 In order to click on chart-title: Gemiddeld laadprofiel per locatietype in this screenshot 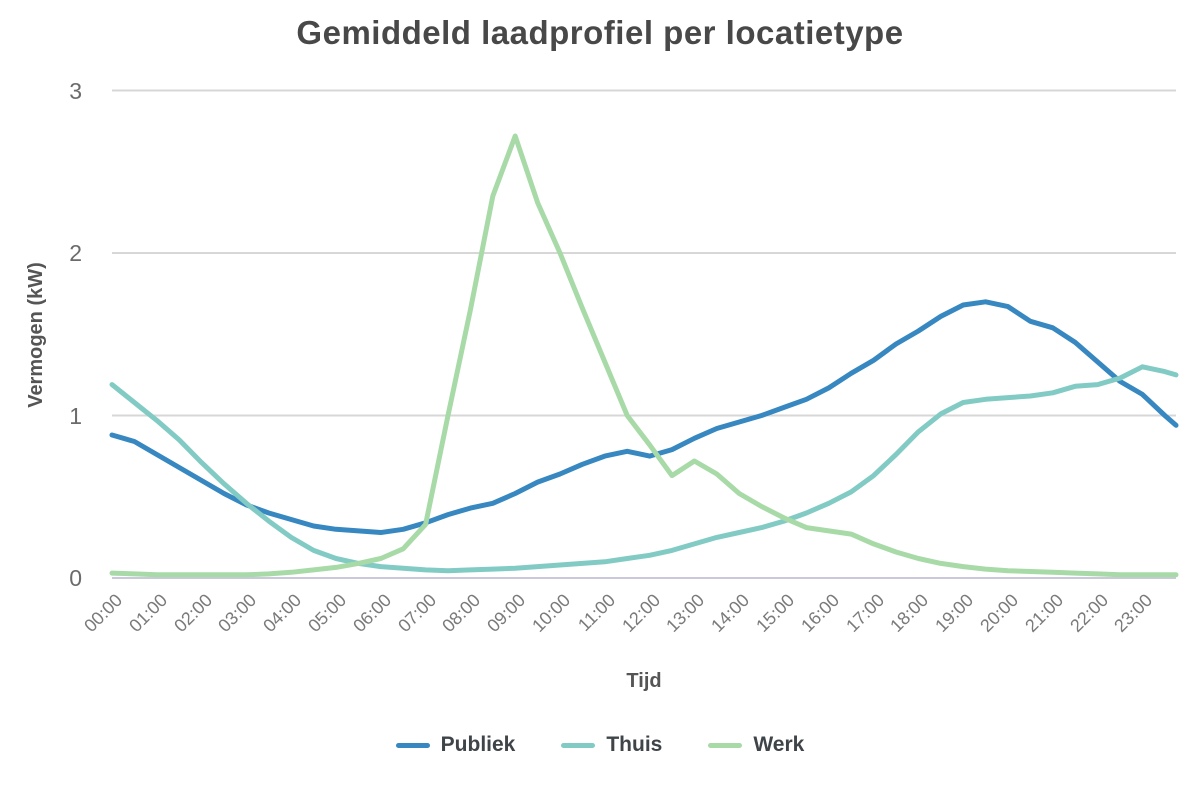, I will do `click(600, 32)`.